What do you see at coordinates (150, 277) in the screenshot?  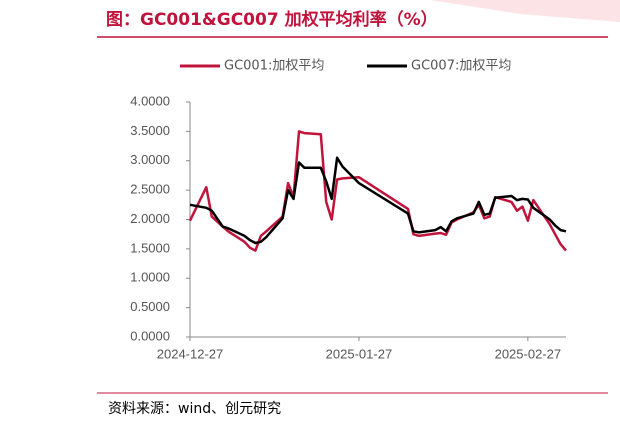 I see `y-tick-label: 1.0000` at bounding box center [150, 277].